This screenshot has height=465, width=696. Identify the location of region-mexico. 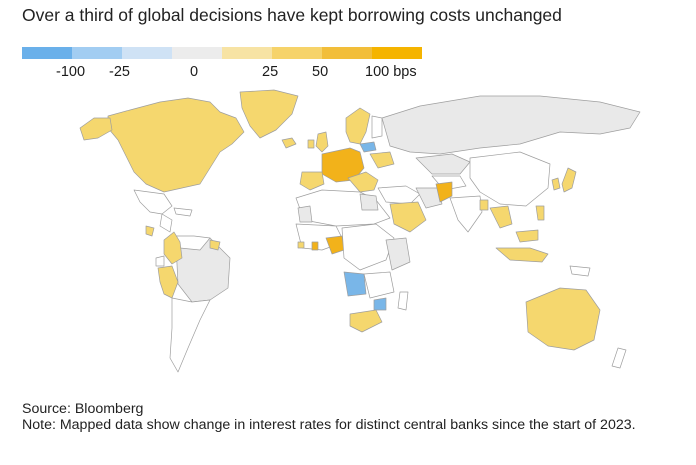
(153, 202).